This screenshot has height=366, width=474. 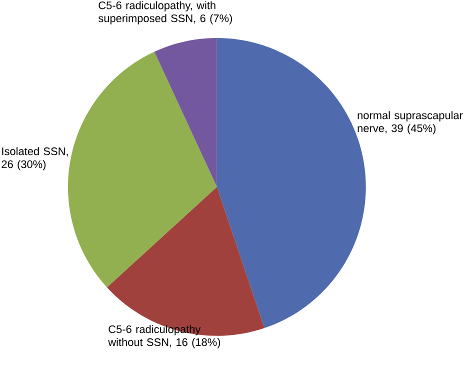 I want to click on slice-label: normal suprascapular nerve, 39 (45%), so click(x=410, y=122).